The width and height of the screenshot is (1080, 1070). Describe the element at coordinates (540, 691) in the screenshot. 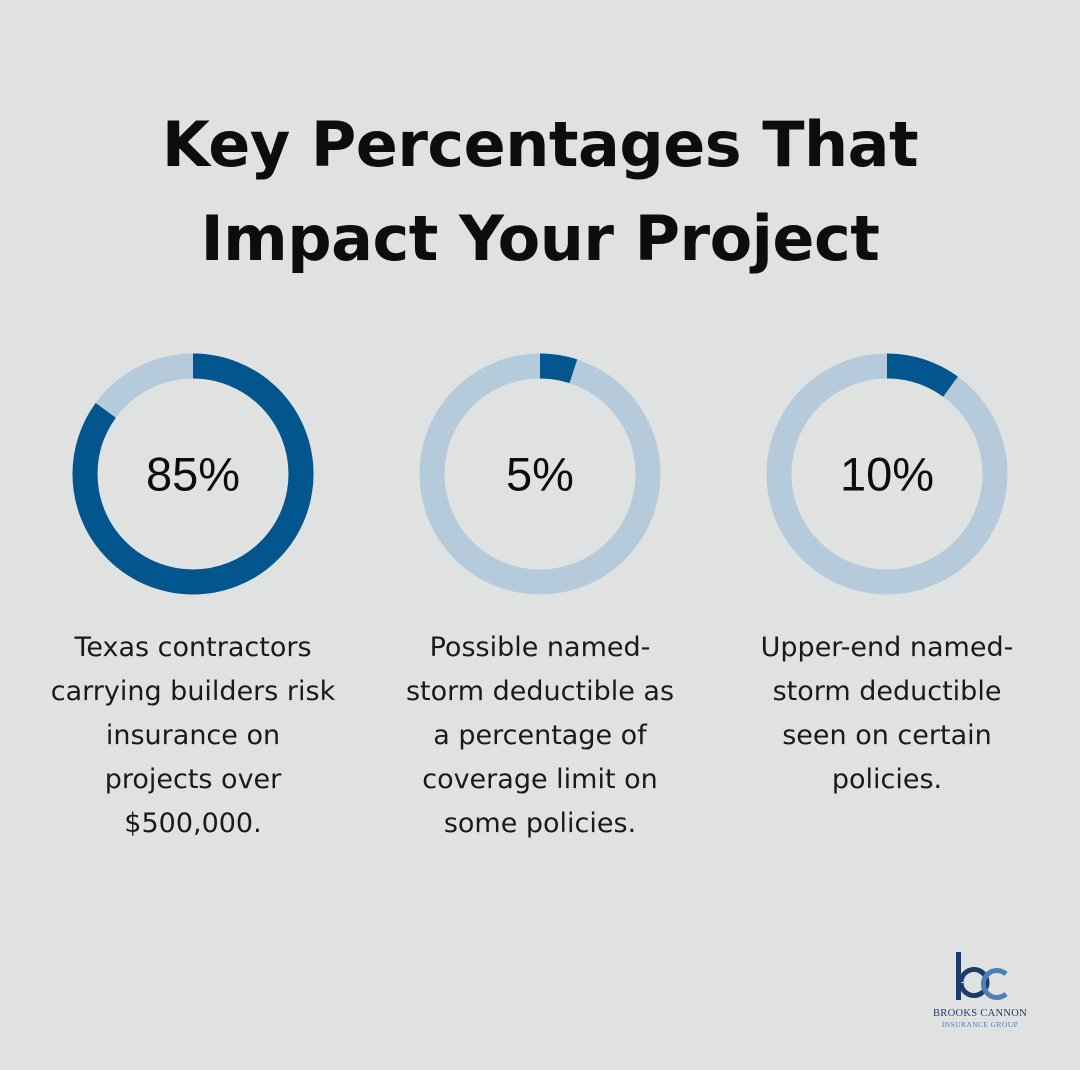

I see `description-line: storm deductible as` at that location.